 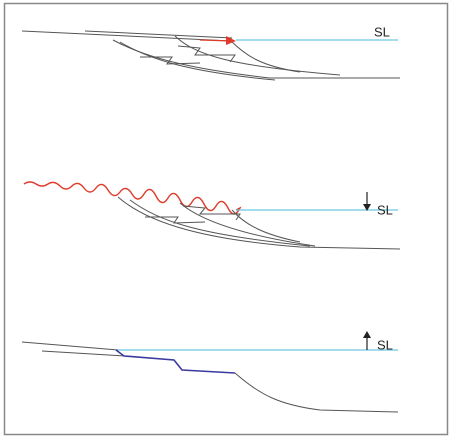 I want to click on eroded-surface, so click(x=132, y=198).